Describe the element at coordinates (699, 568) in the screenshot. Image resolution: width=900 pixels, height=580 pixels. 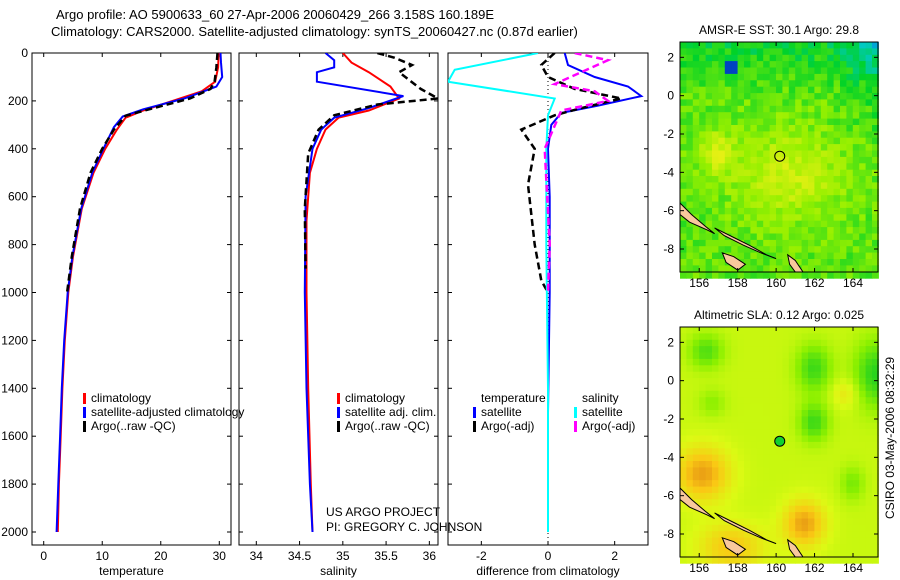
I see `x-tick-label: 156` at that location.